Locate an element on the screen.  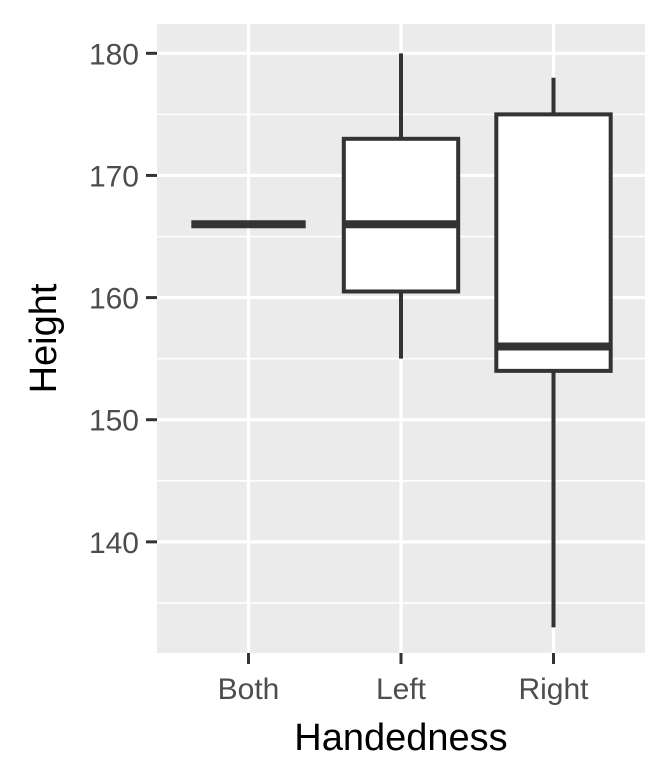
y-tick-label: 180 is located at coordinates (114, 54).